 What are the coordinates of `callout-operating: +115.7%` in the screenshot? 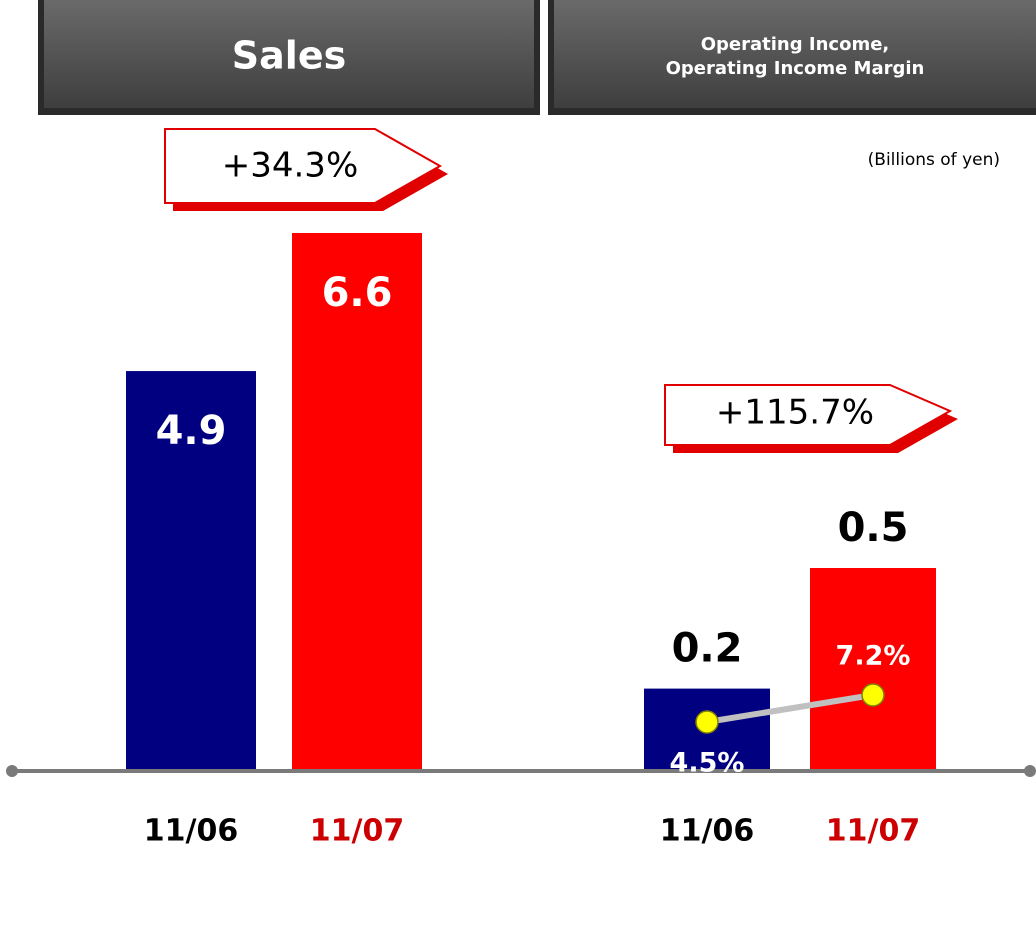 It's located at (811, 418).